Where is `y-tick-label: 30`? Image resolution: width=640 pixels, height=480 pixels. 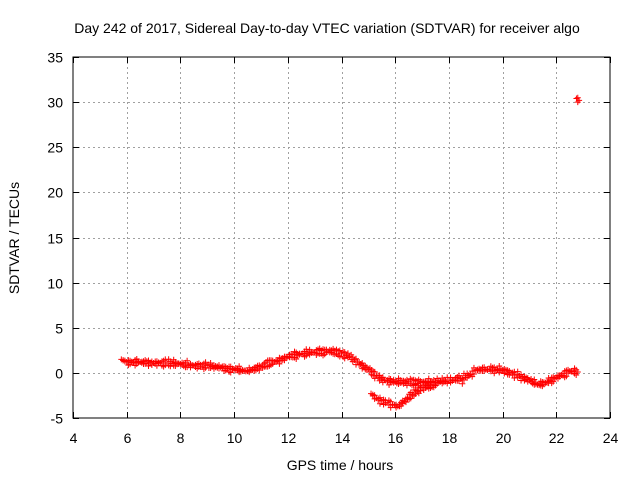
y-tick-label: 30 is located at coordinates (55, 103).